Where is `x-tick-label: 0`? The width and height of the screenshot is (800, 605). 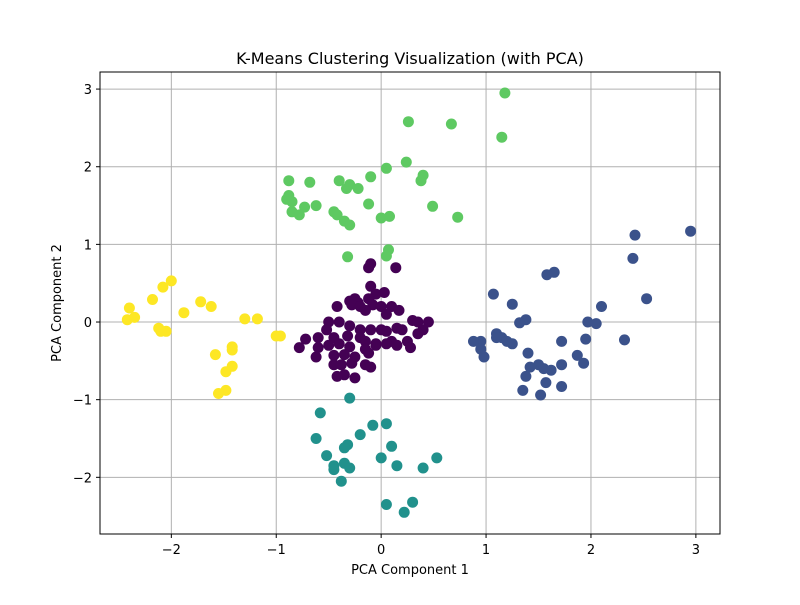 x-tick-label: 0 is located at coordinates (381, 550).